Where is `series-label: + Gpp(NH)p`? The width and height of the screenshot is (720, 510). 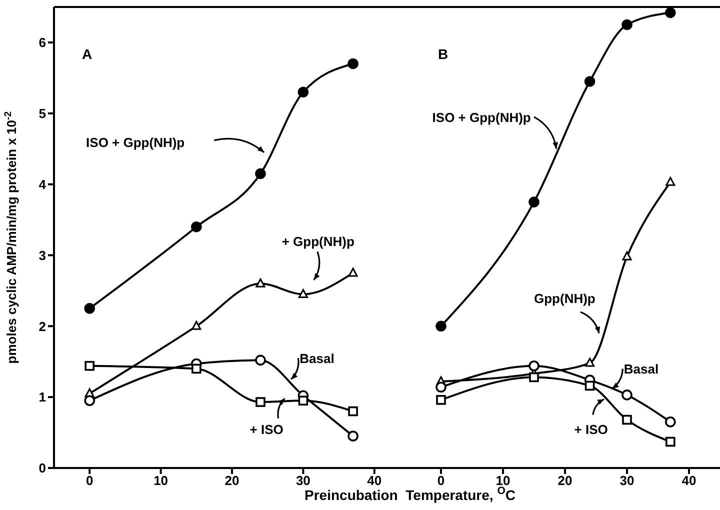
series-label: + Gpp(NH)p is located at coordinates (318, 242).